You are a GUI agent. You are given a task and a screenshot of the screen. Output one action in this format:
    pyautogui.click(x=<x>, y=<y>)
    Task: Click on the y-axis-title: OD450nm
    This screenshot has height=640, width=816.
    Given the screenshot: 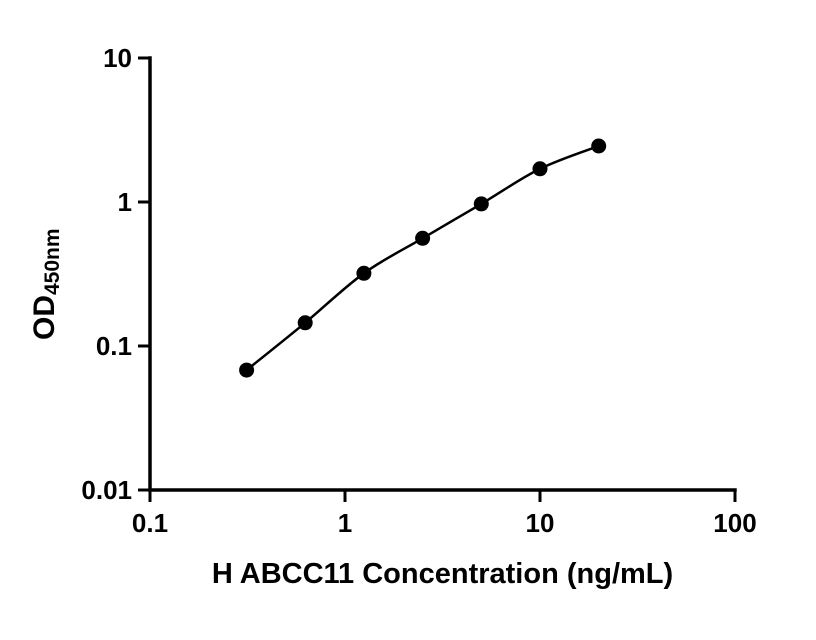 What is the action you would take?
    pyautogui.click(x=46, y=284)
    